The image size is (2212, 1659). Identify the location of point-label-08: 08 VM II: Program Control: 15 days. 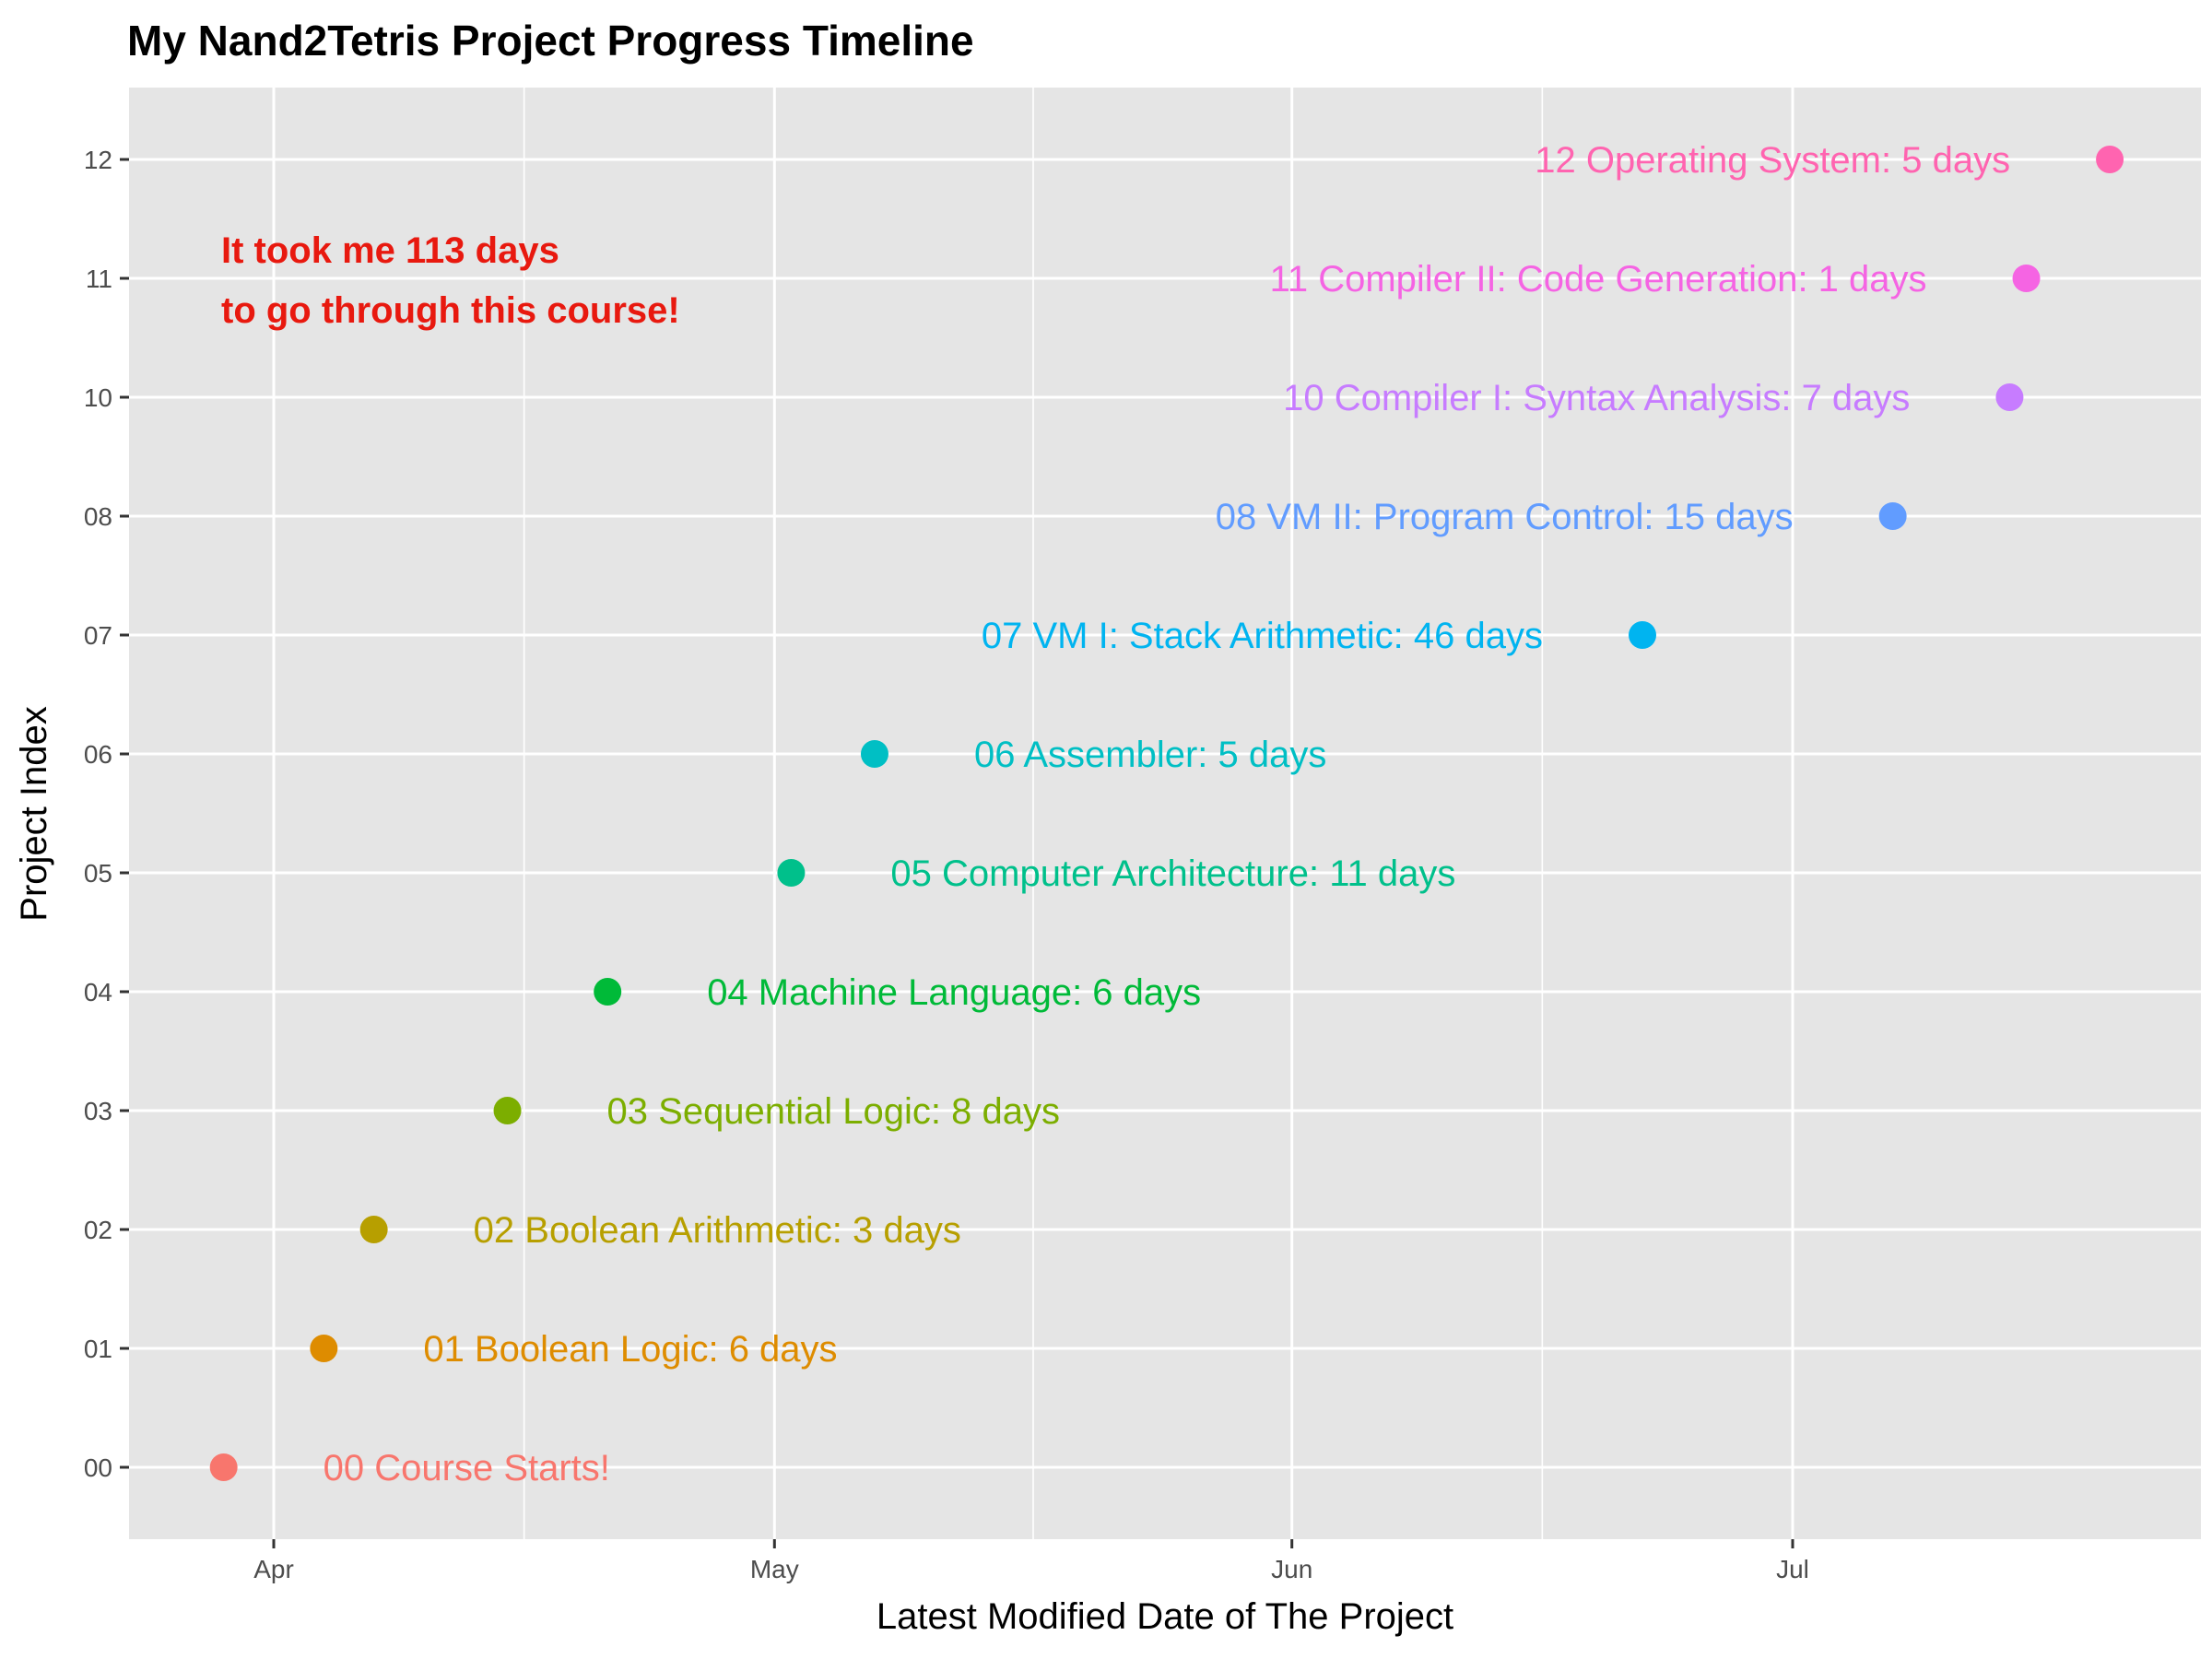
(1505, 517).